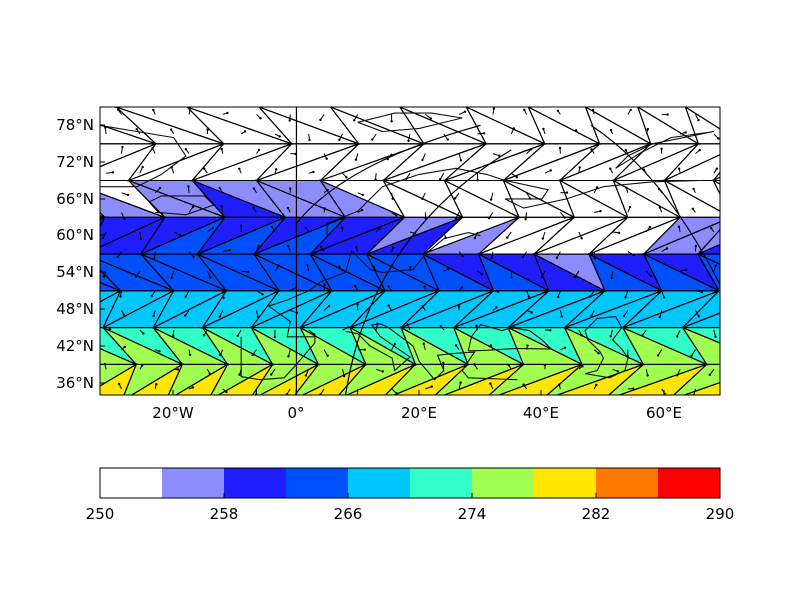  I want to click on colorbar-frame, so click(410, 483).